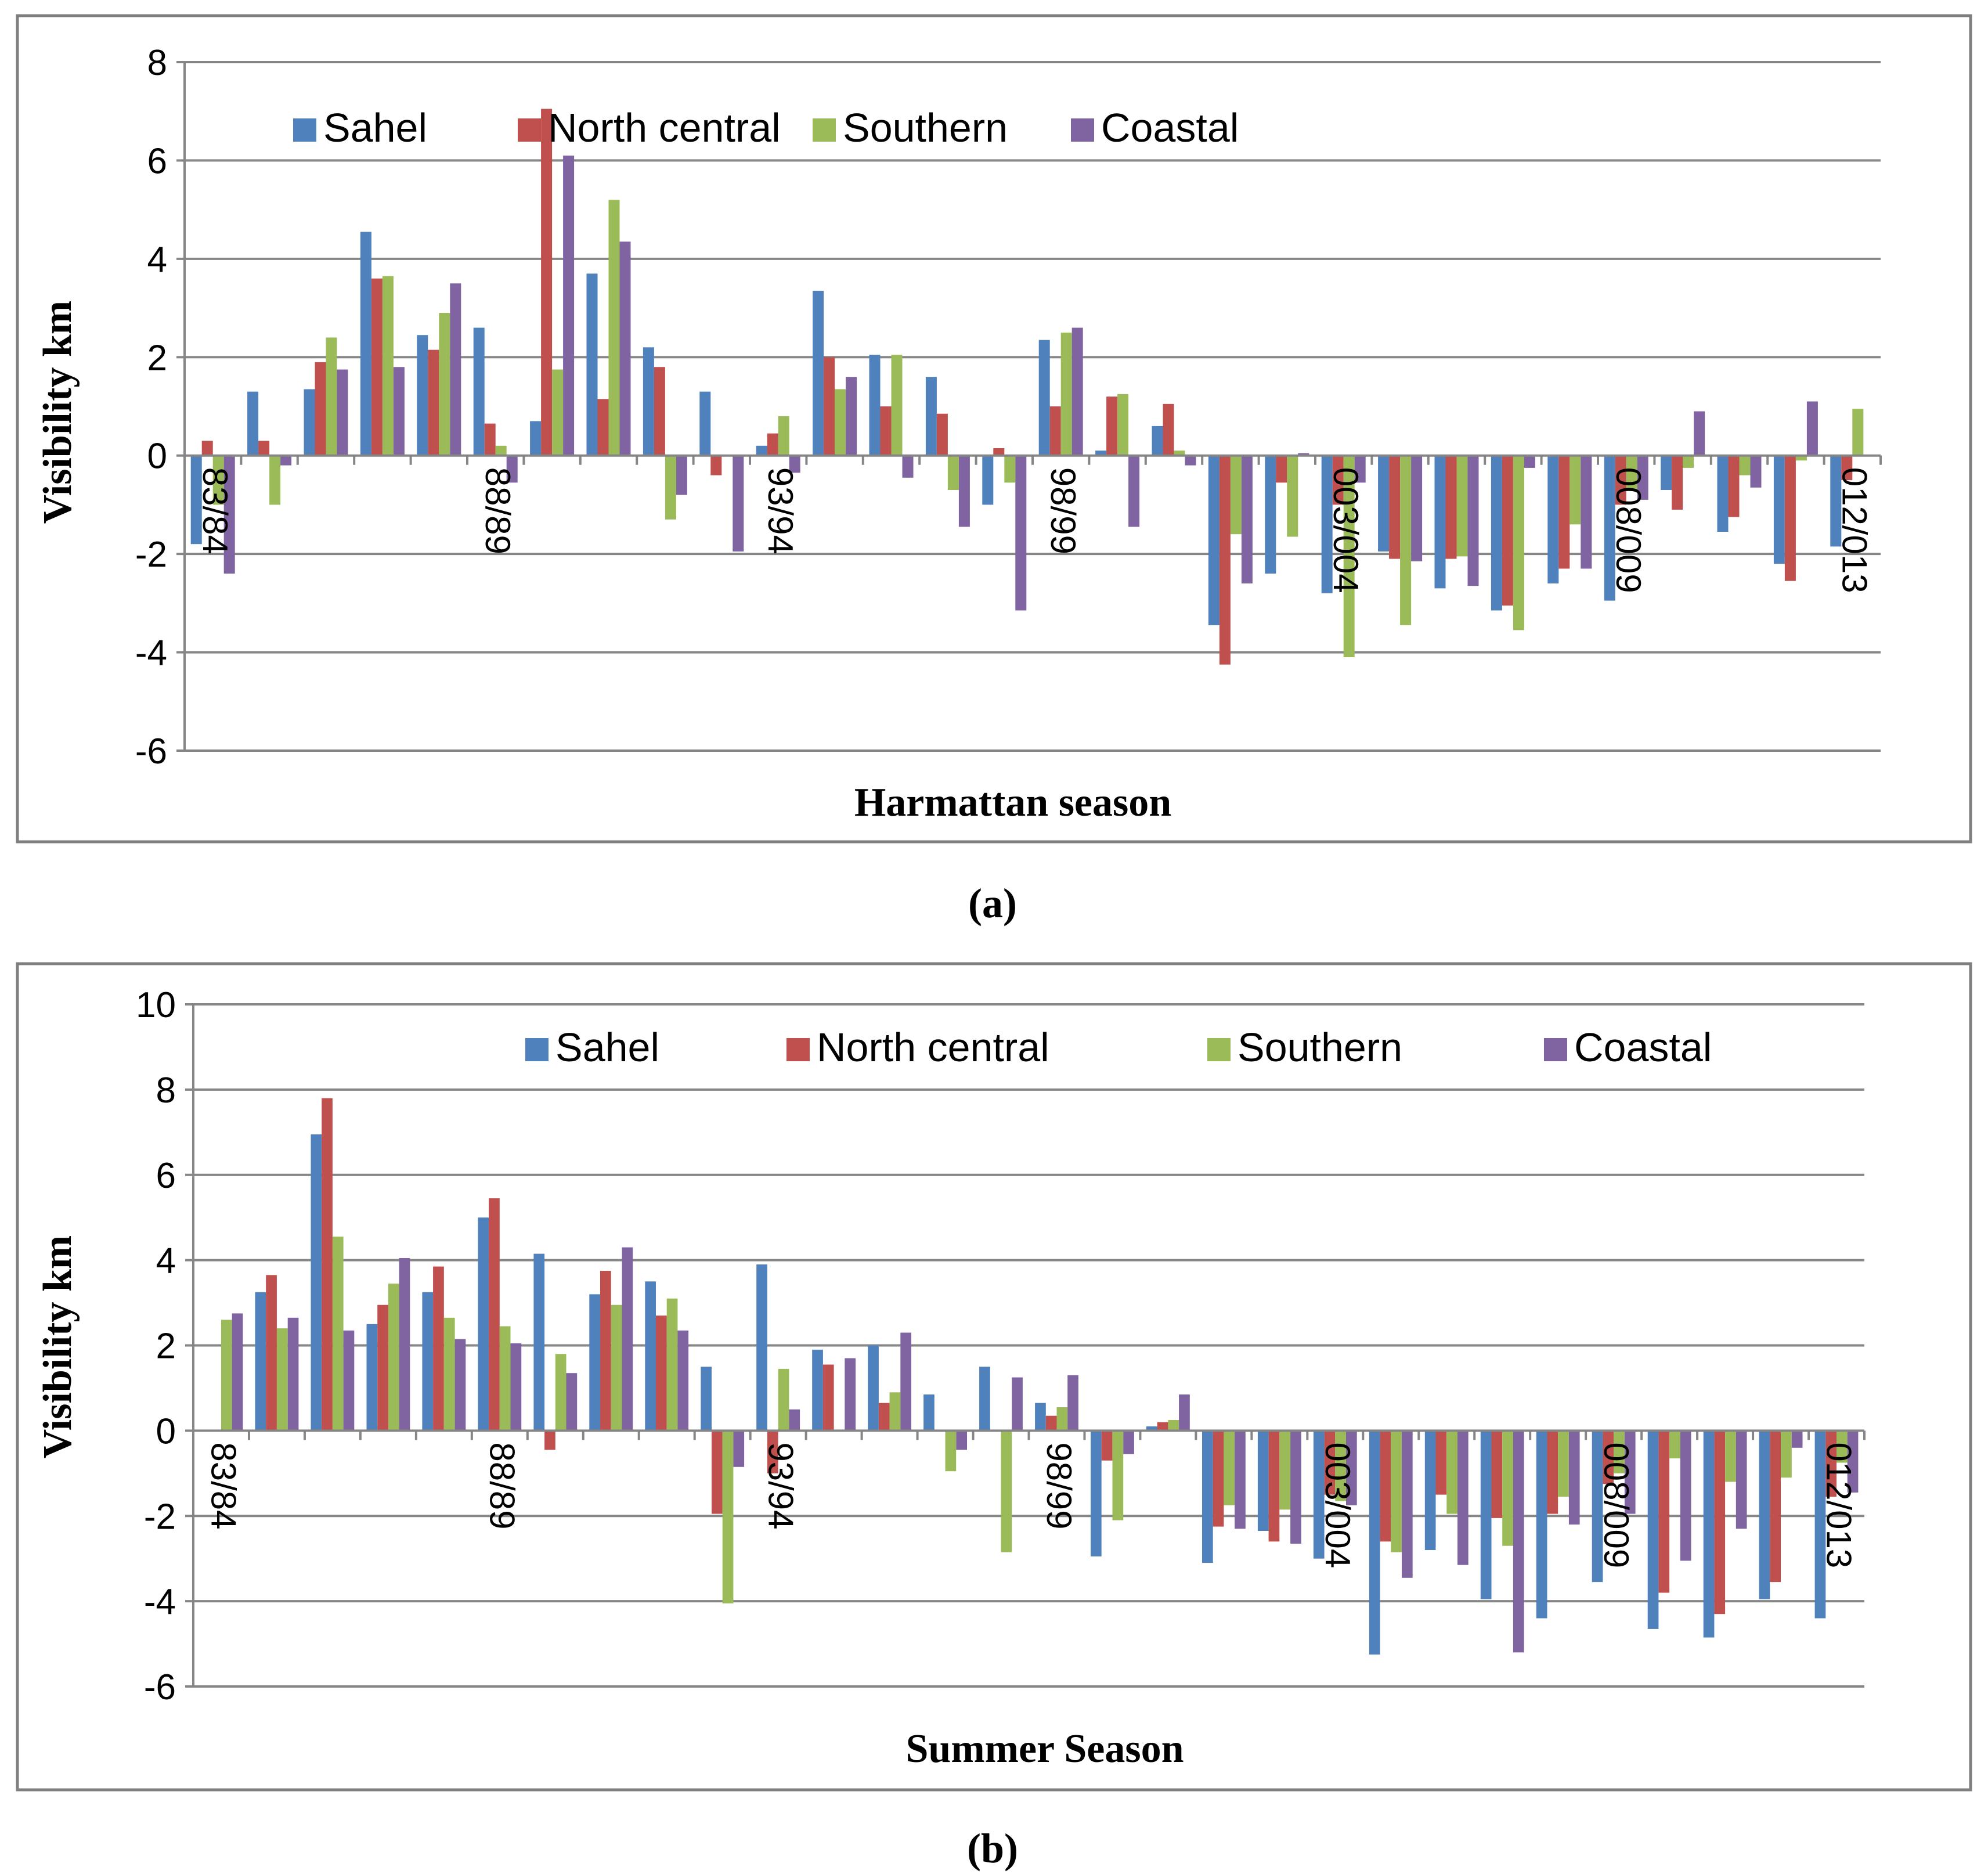  I want to click on legend-label: Southern, so click(1319, 1047).